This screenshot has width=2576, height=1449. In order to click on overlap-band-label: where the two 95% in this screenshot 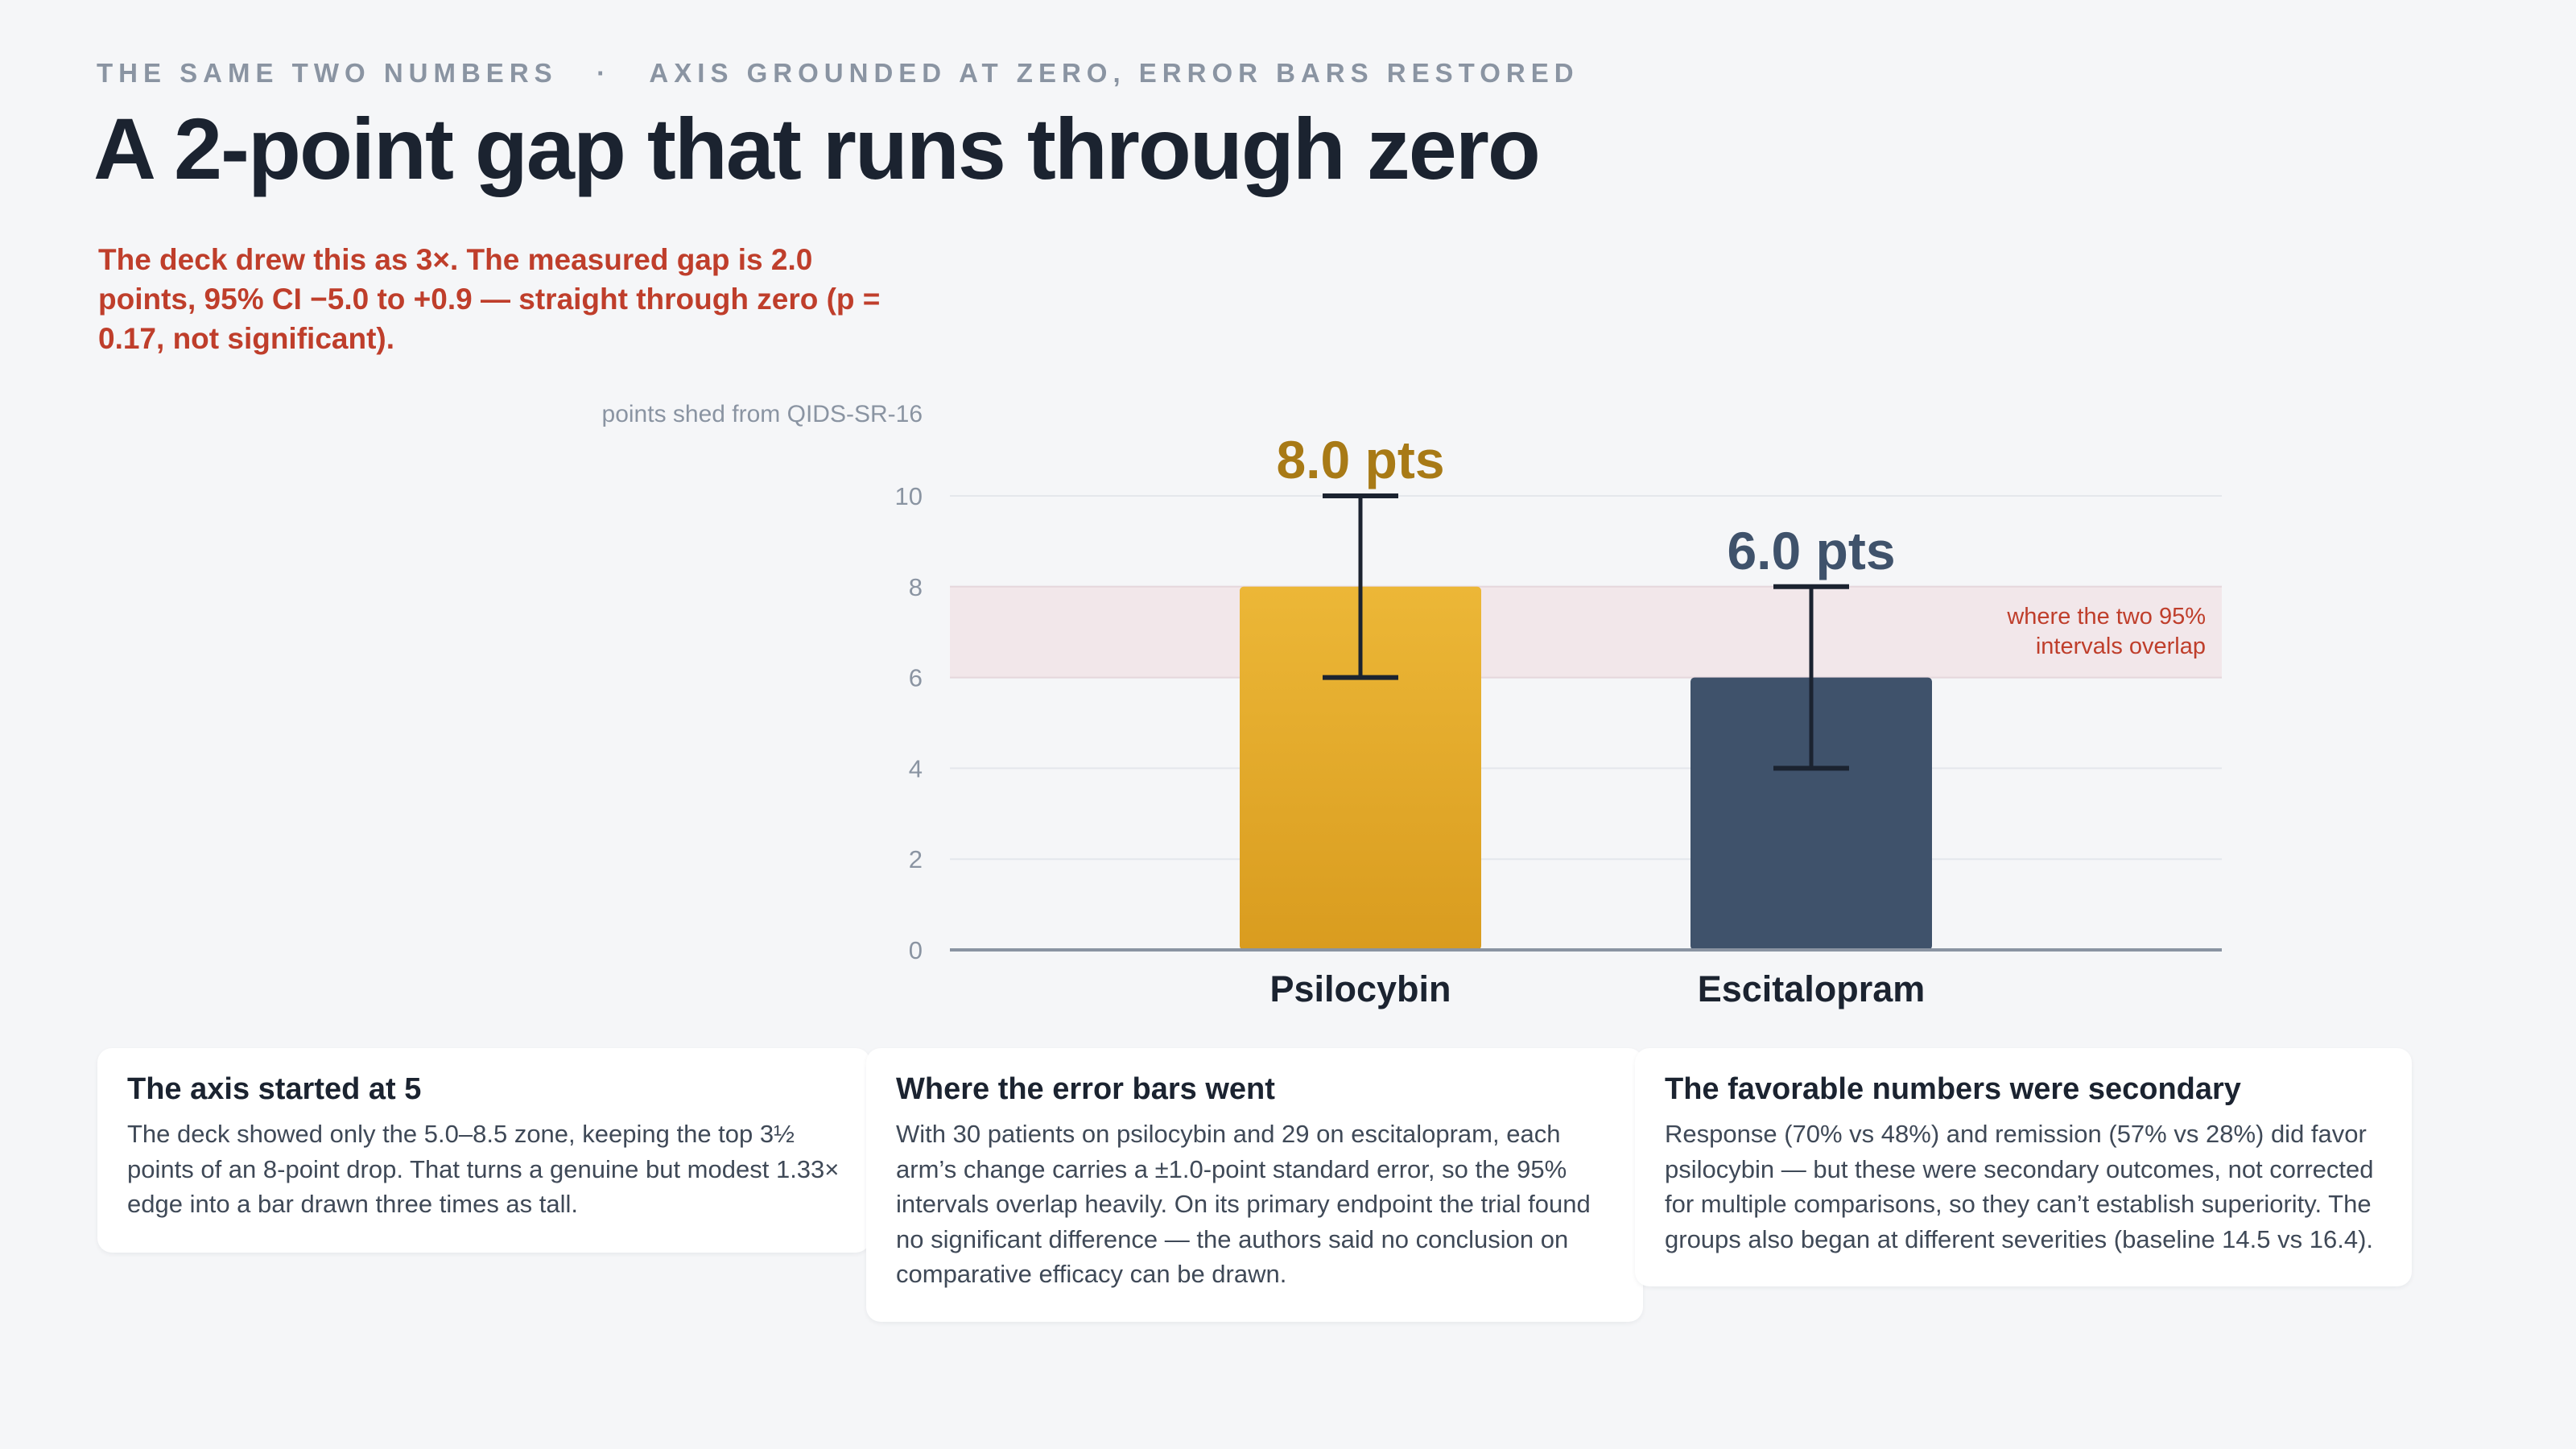, I will do `click(2106, 617)`.